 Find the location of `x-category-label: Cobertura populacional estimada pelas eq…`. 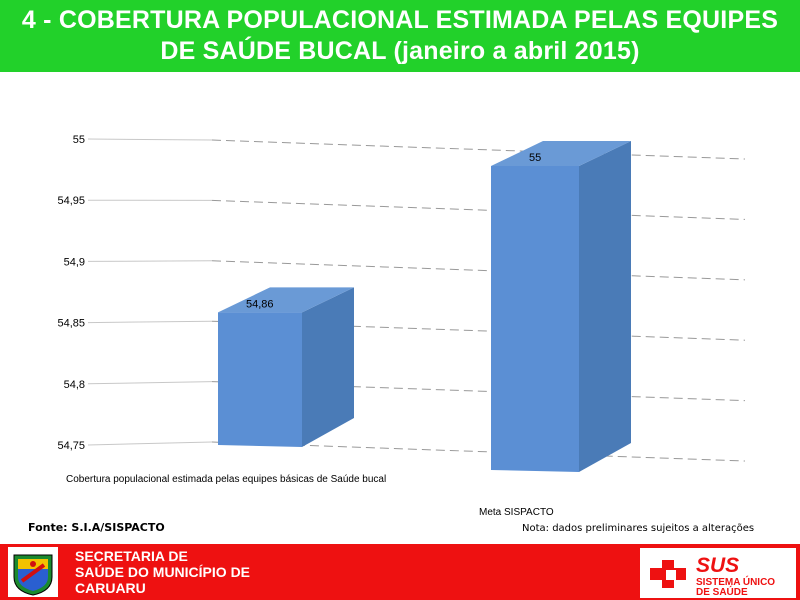

x-category-label: Cobertura populacional estimada pelas eq… is located at coordinates (226, 479).